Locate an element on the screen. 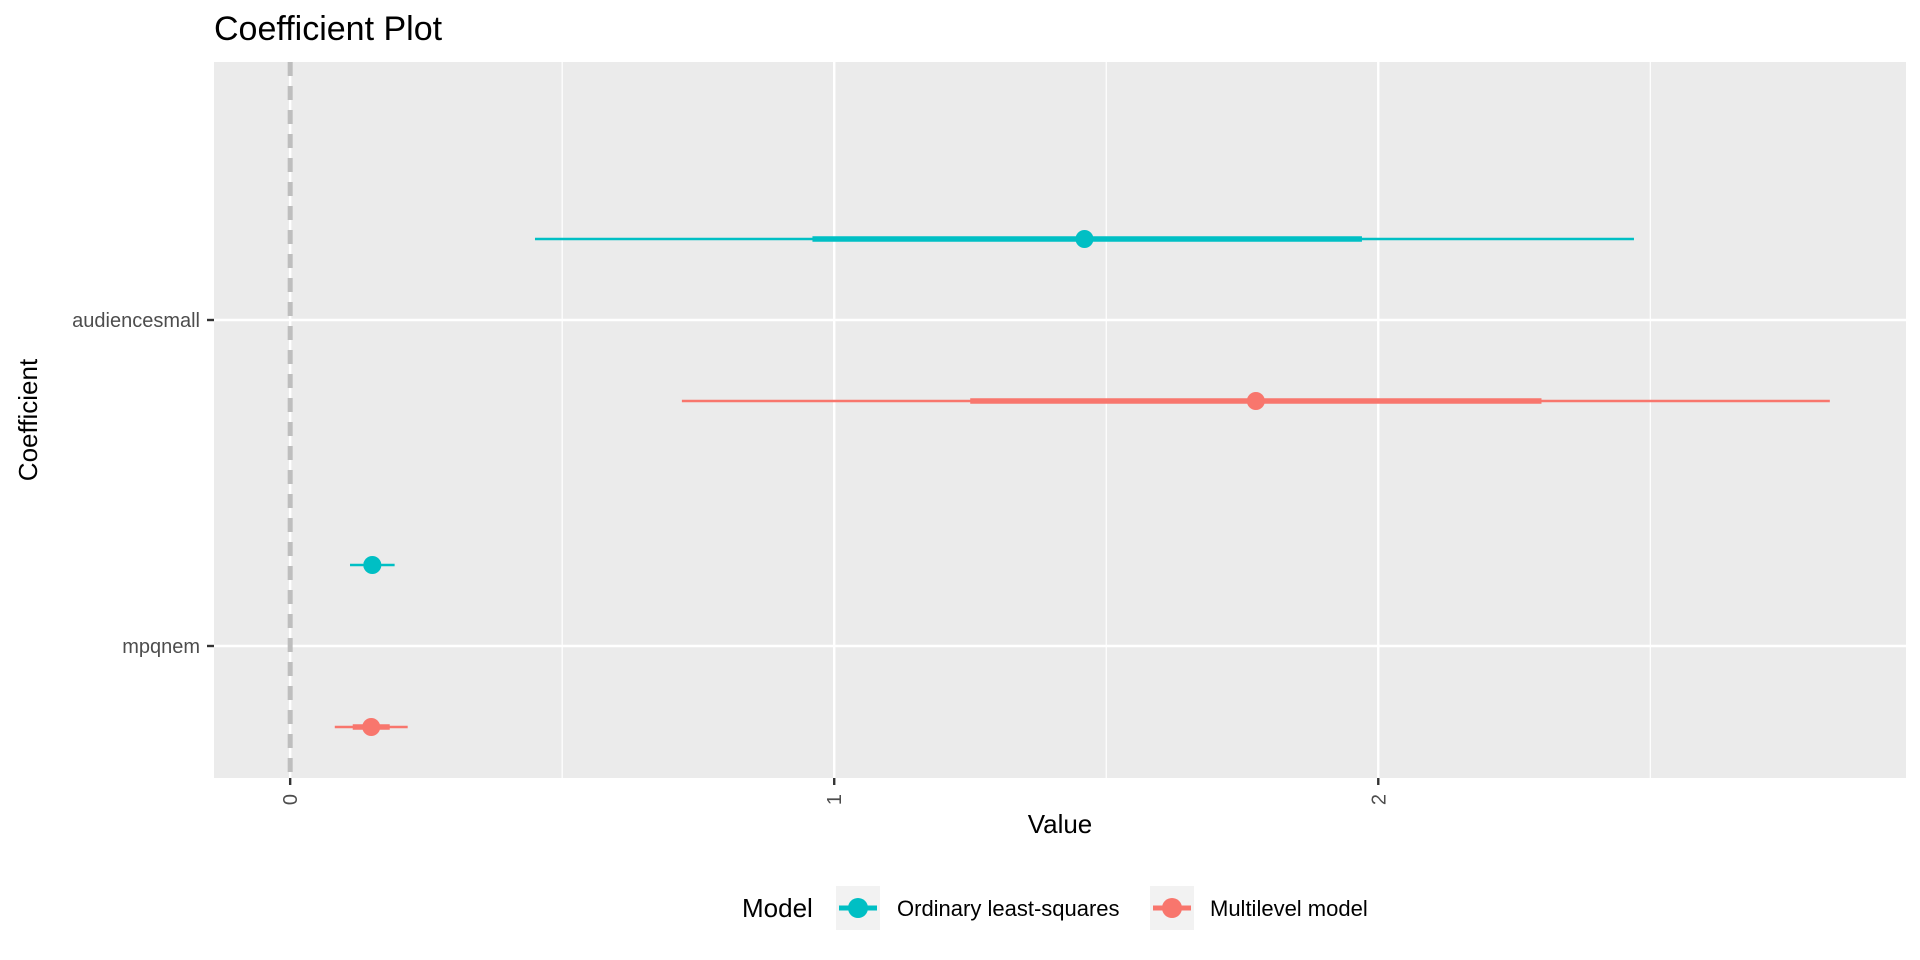  legend-title: Model is located at coordinates (777, 908).